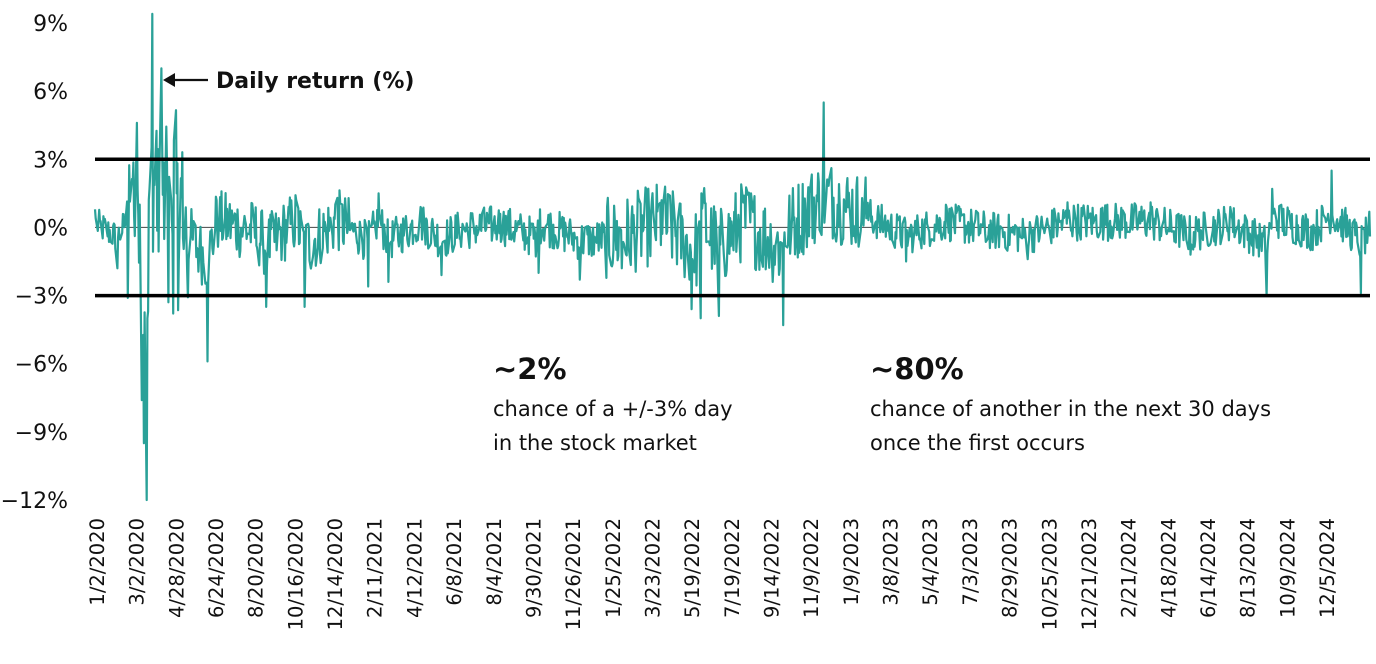 The width and height of the screenshot is (1376, 664). Describe the element at coordinates (454, 562) in the screenshot. I see `x-tick-label: 6/8/2021` at that location.